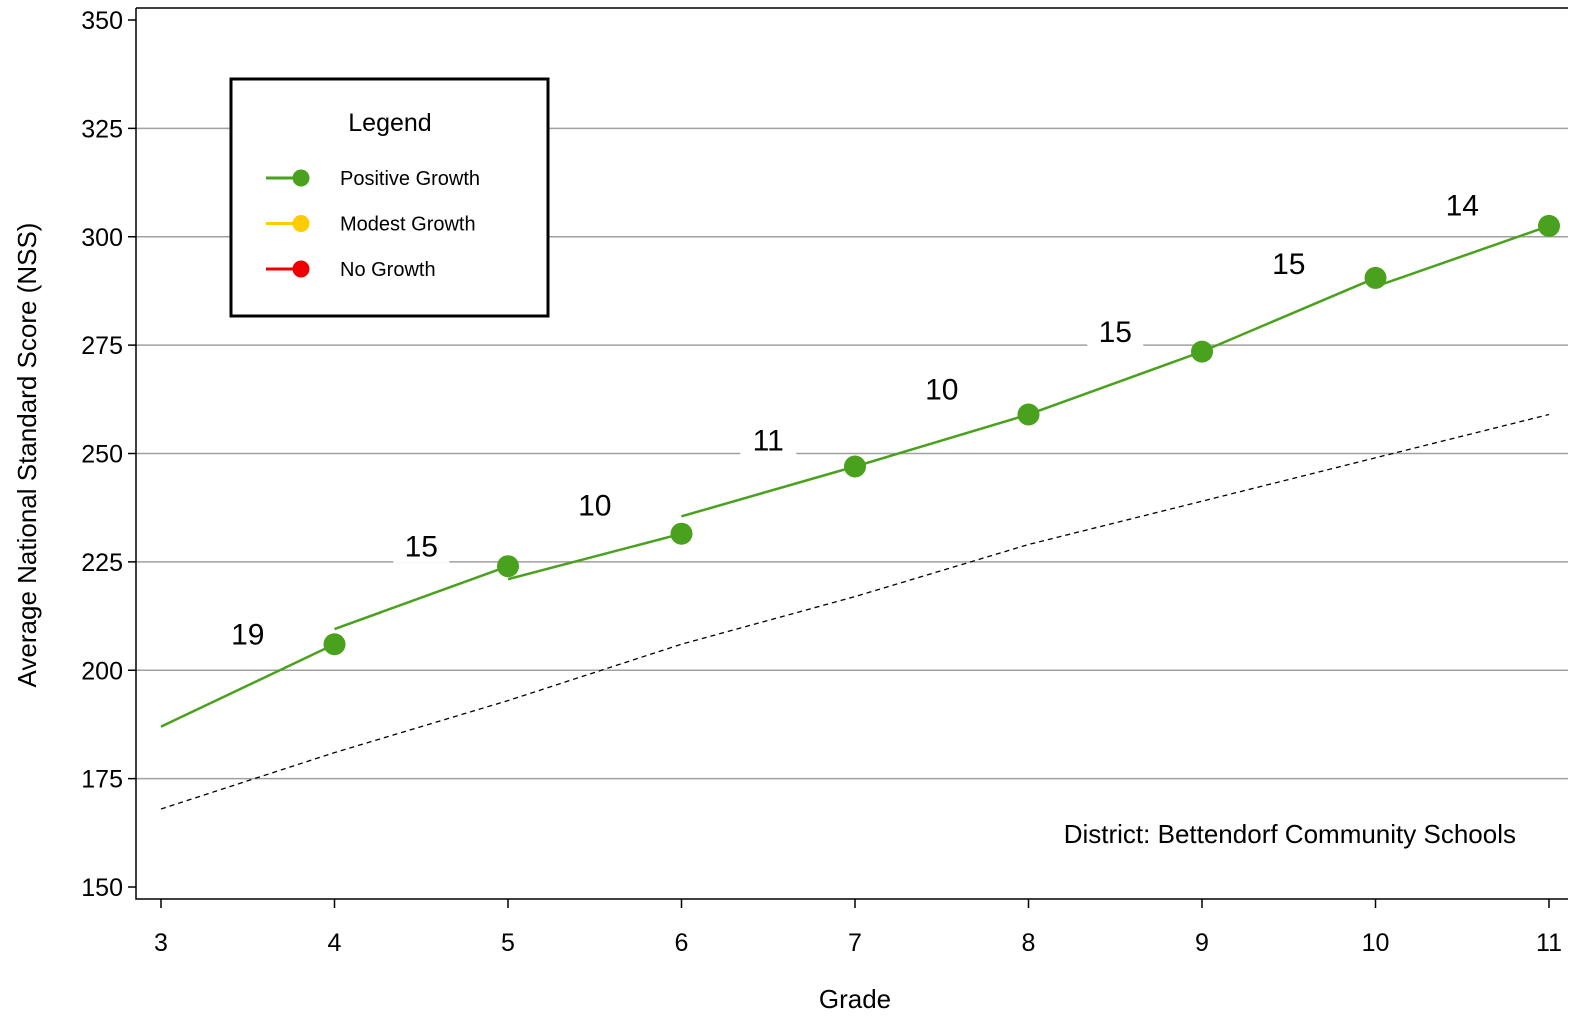  I want to click on legend-items: Positive Growth Modest Growth No Growth, so click(373, 224).